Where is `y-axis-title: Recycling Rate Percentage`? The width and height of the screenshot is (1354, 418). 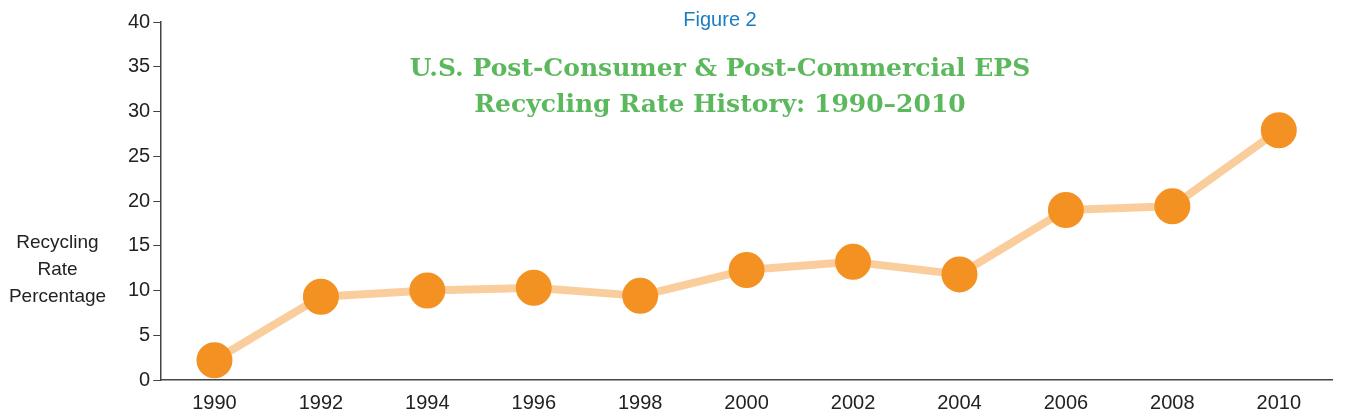
y-axis-title: Recycling Rate Percentage is located at coordinates (57, 269).